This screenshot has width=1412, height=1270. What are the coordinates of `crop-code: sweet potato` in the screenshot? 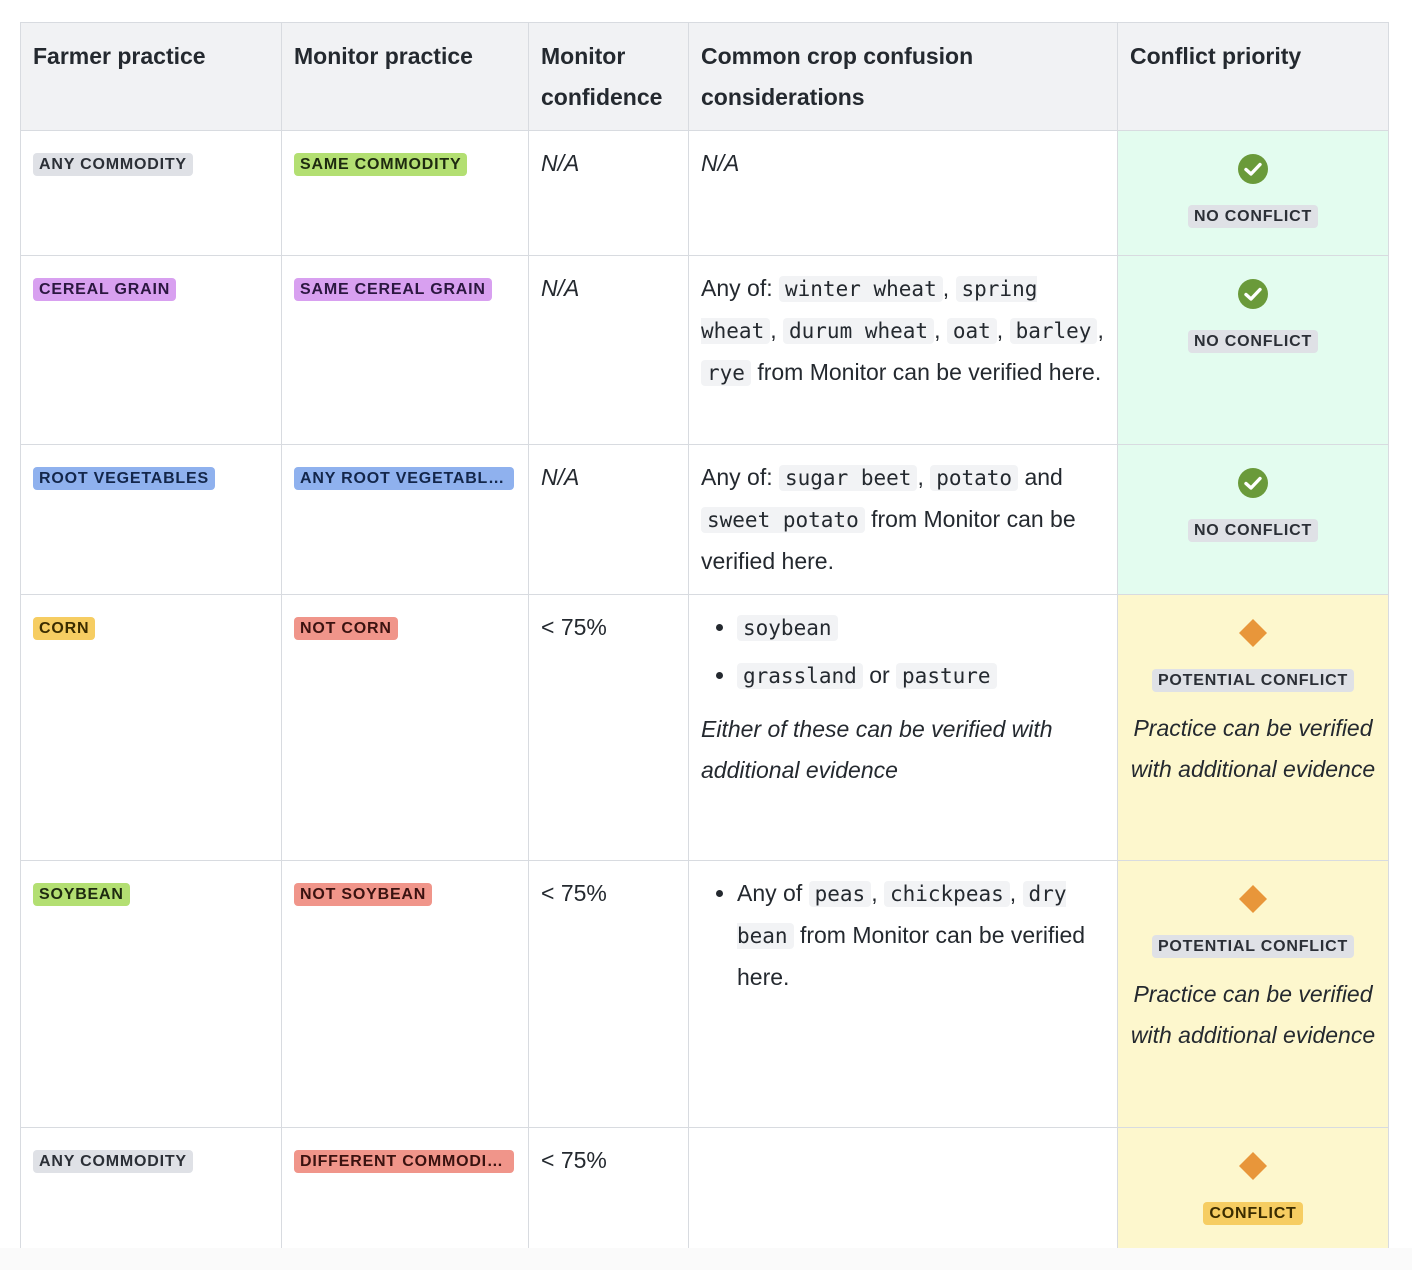 It's located at (783, 520).